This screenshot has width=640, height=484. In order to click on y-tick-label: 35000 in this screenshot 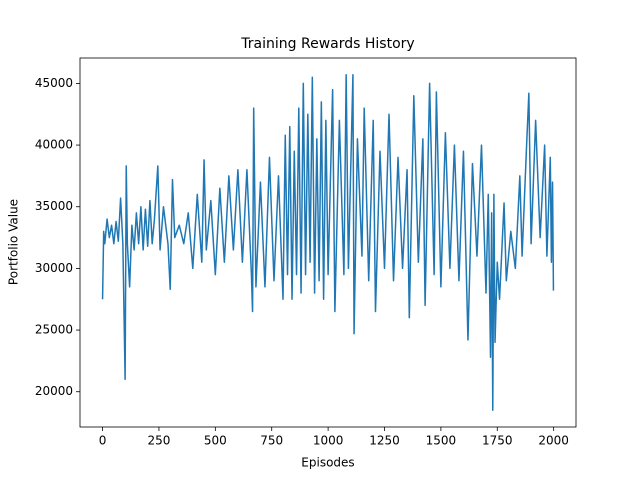, I will do `click(54, 206)`.